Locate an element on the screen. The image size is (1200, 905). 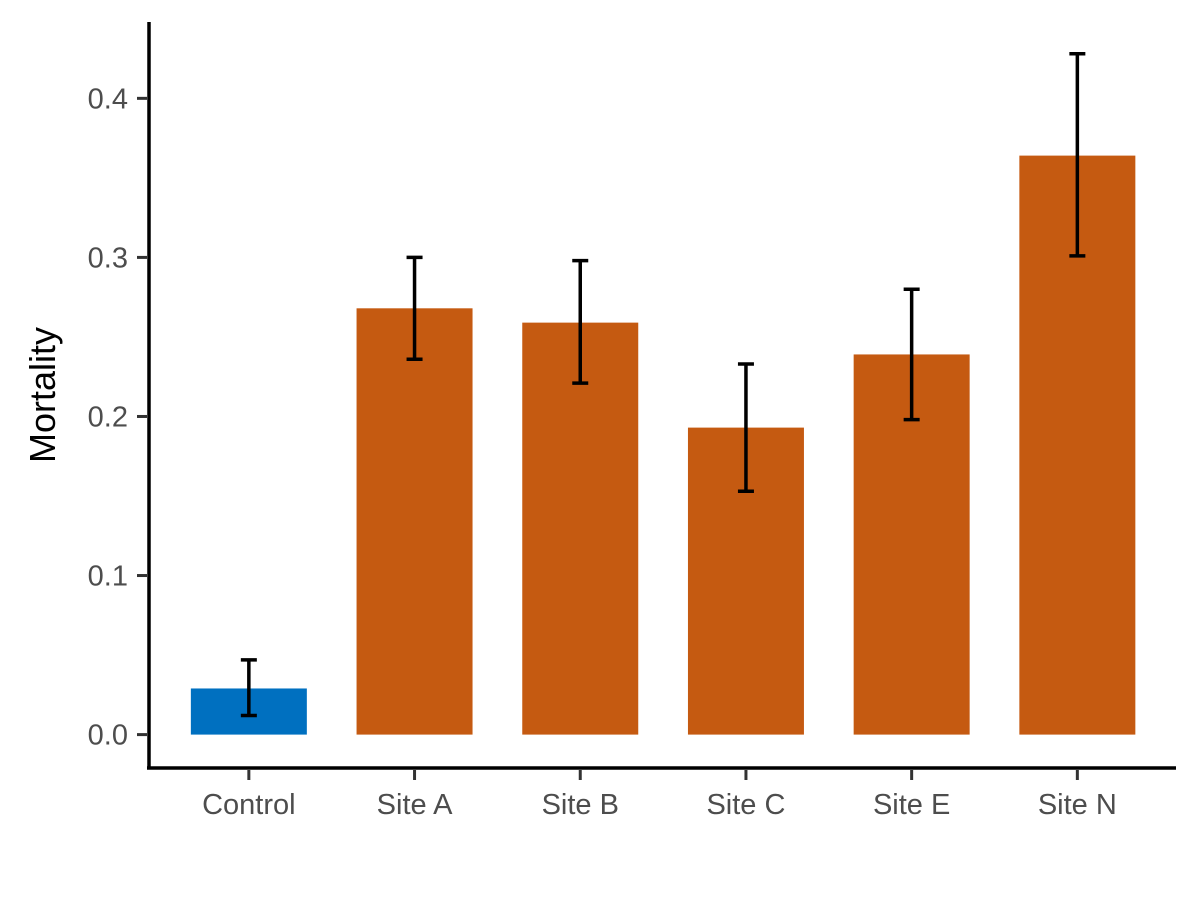
x-tick-label: Control is located at coordinates (249, 805).